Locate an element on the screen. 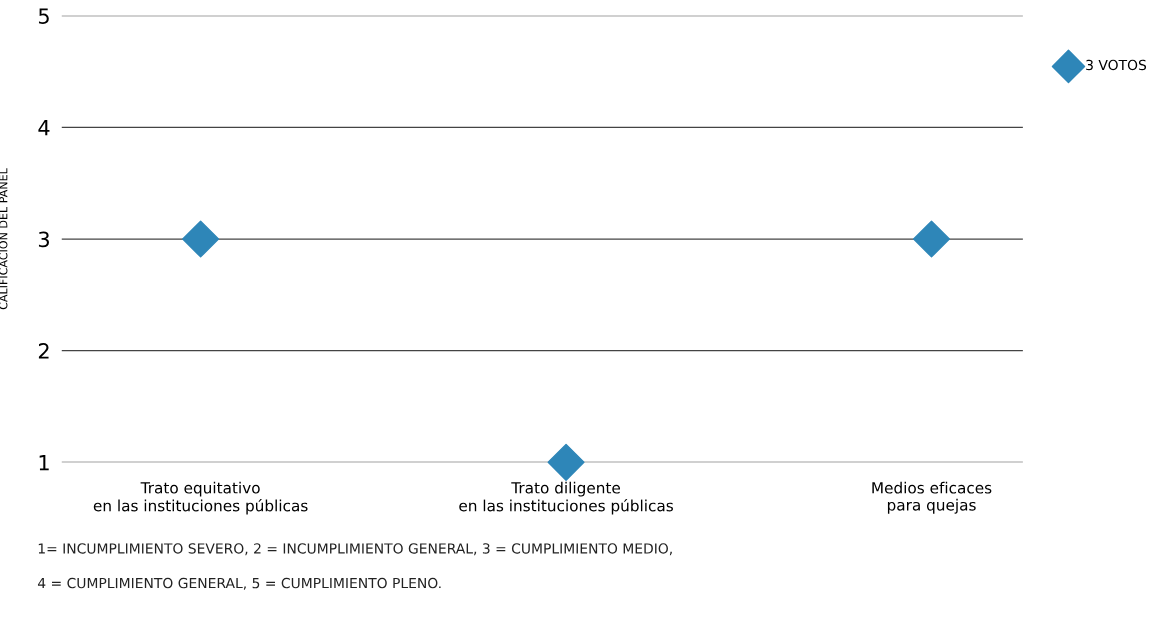  x-tick-label: Medios eficaces para quejas is located at coordinates (932, 497).